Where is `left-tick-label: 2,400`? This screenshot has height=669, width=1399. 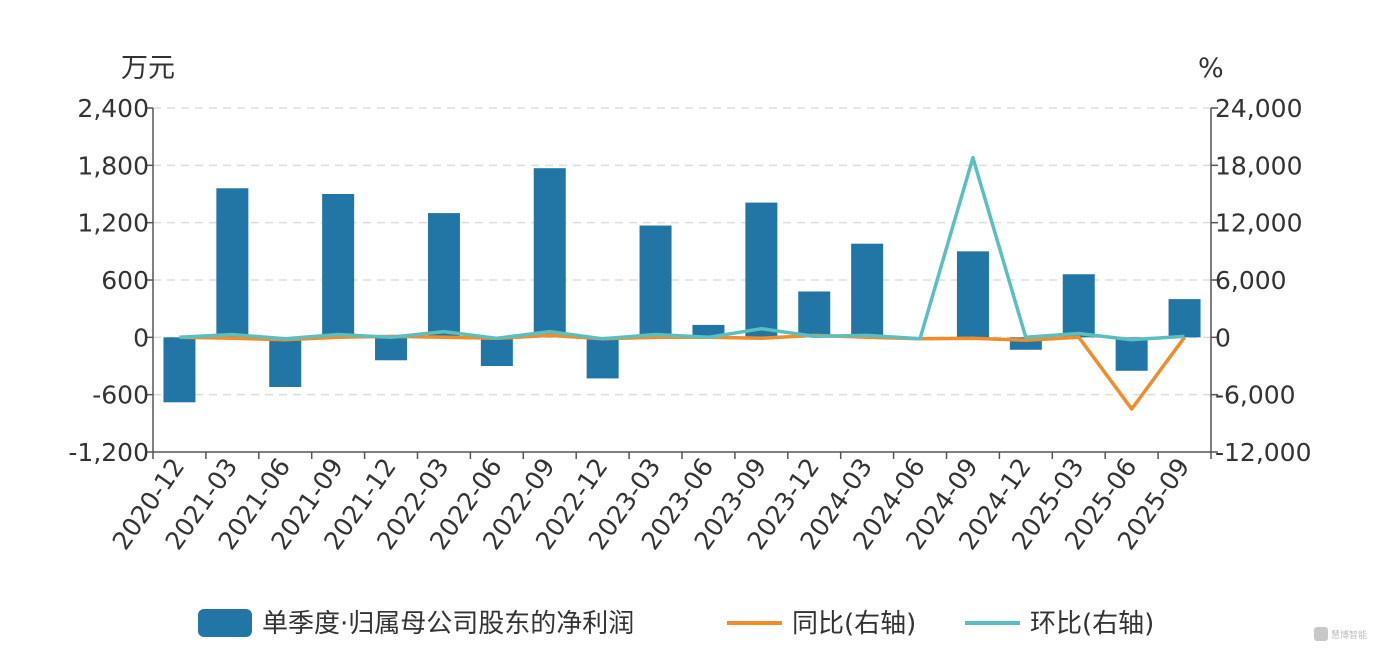
left-tick-label: 2,400 is located at coordinates (113, 108).